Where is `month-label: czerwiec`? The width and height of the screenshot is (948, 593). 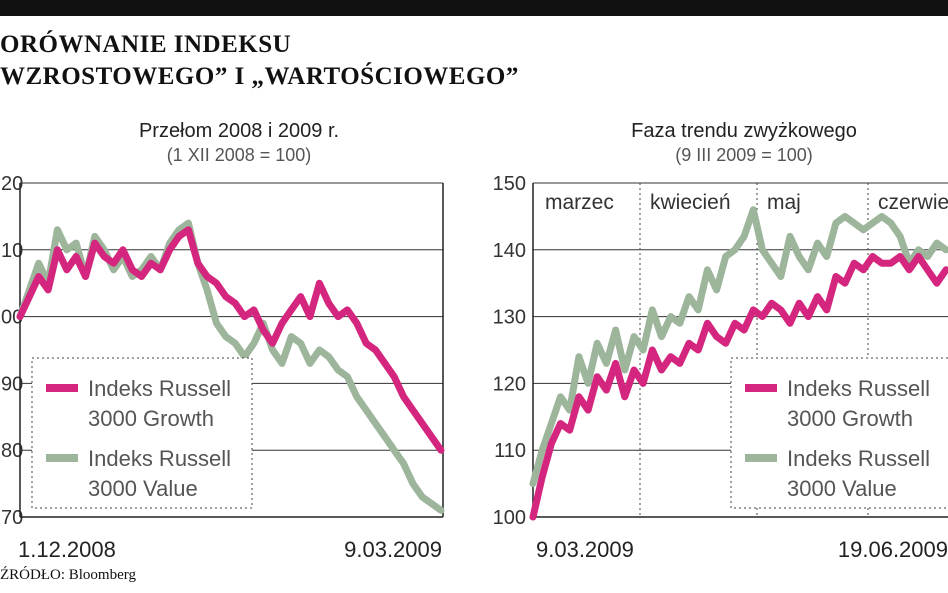
month-label: czerwiec is located at coordinates (913, 202).